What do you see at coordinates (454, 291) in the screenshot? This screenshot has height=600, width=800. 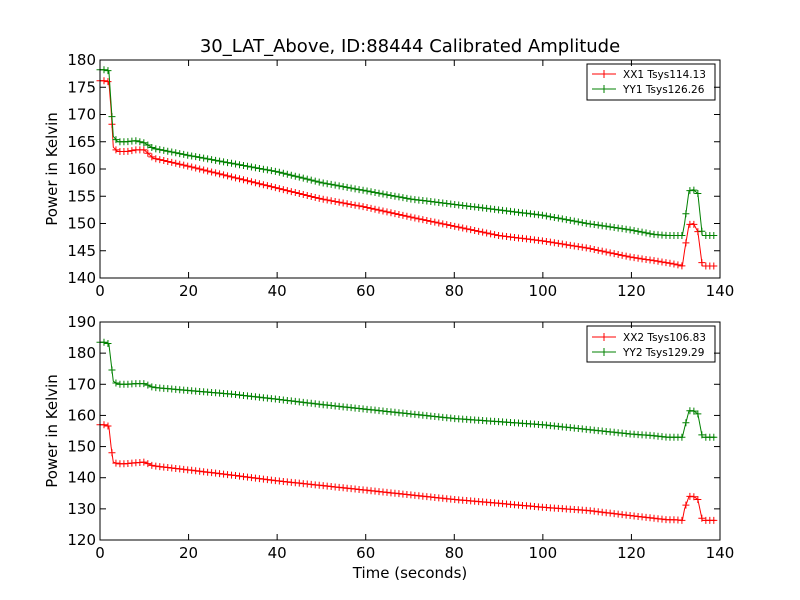 I see `top-x-tick-label: 80` at bounding box center [454, 291].